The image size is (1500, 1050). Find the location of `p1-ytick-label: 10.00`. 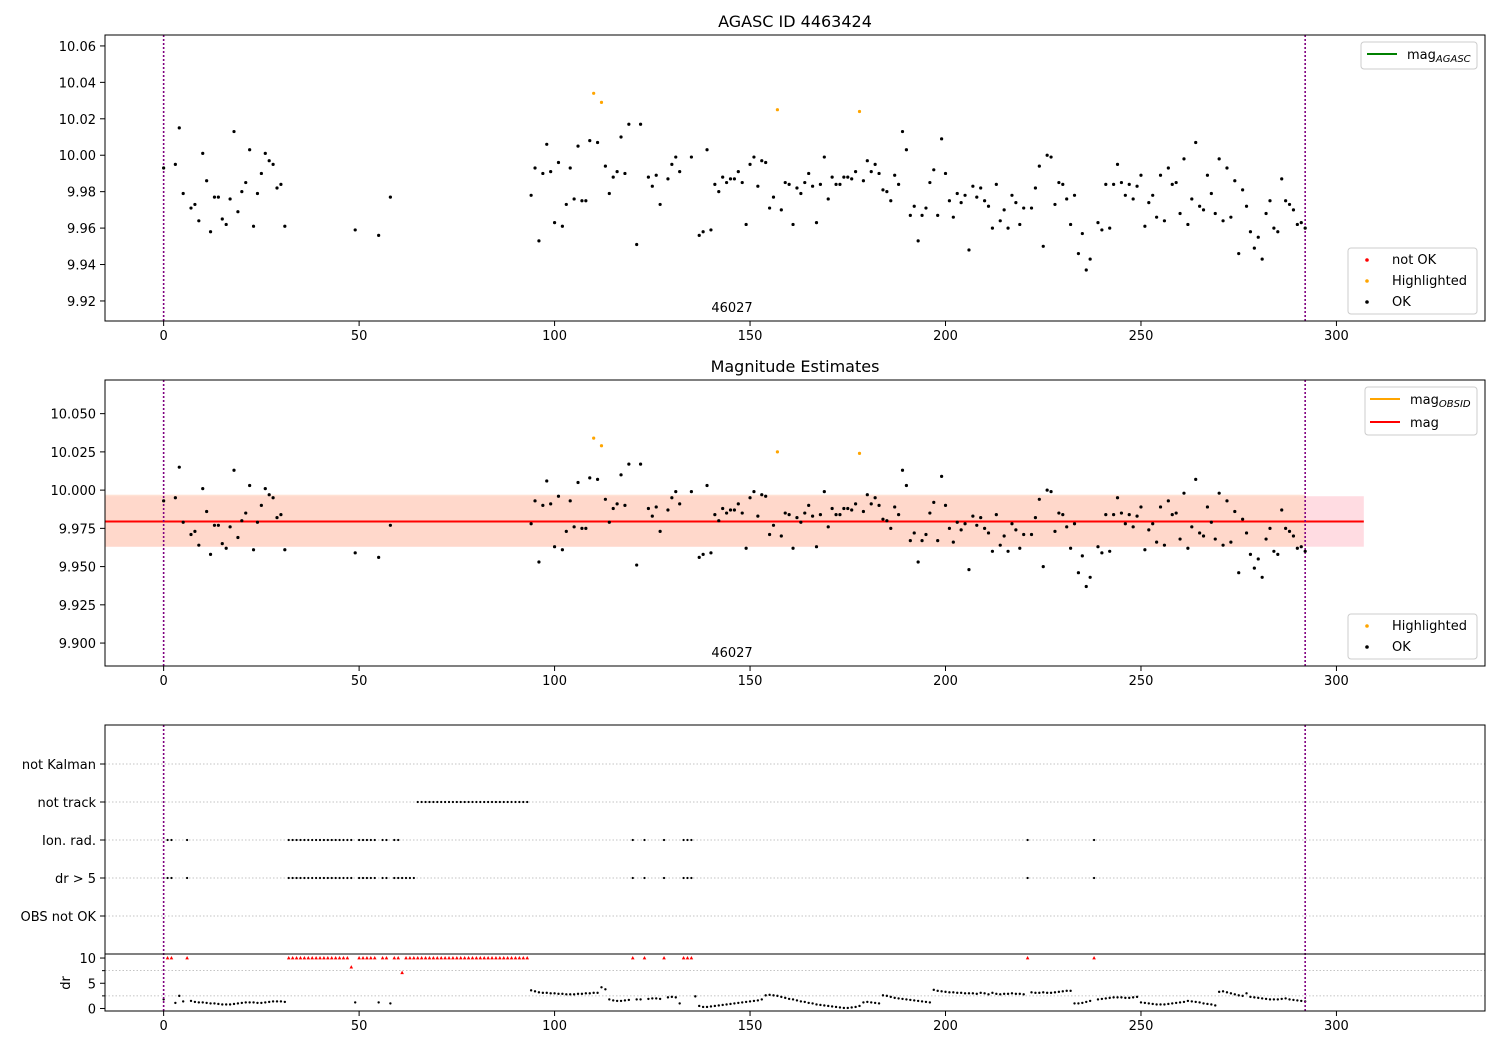

p1-ytick-label: 10.00 is located at coordinates (77, 156).